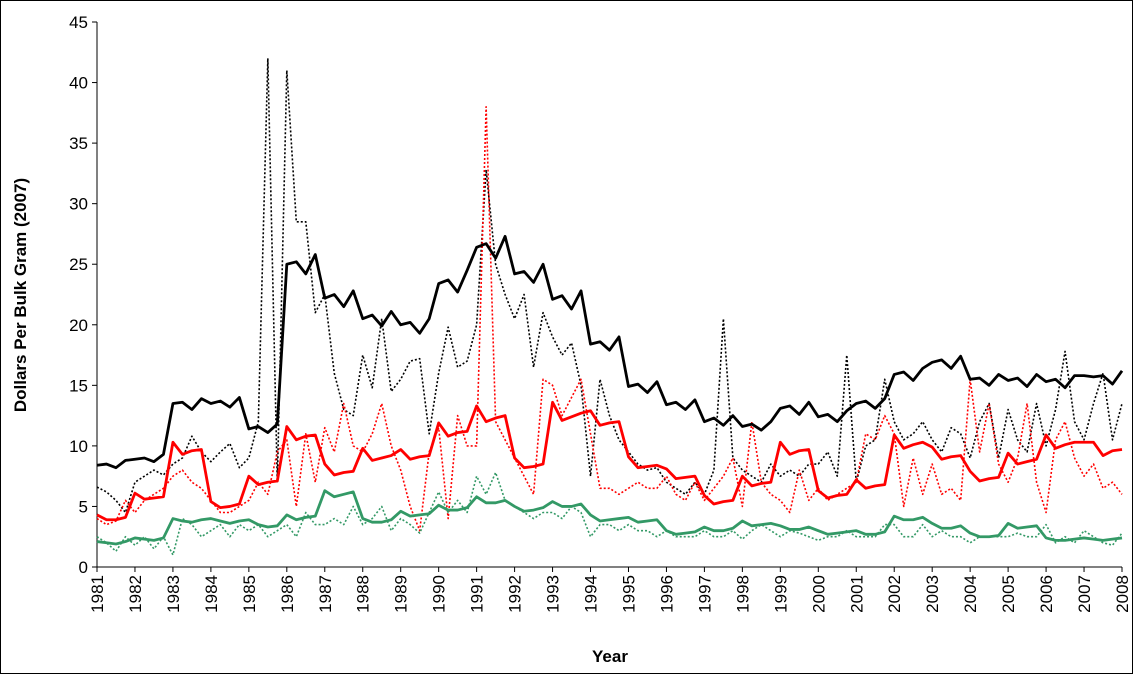 The height and width of the screenshot is (674, 1133). I want to click on x-tick-label: 2003, so click(932, 594).